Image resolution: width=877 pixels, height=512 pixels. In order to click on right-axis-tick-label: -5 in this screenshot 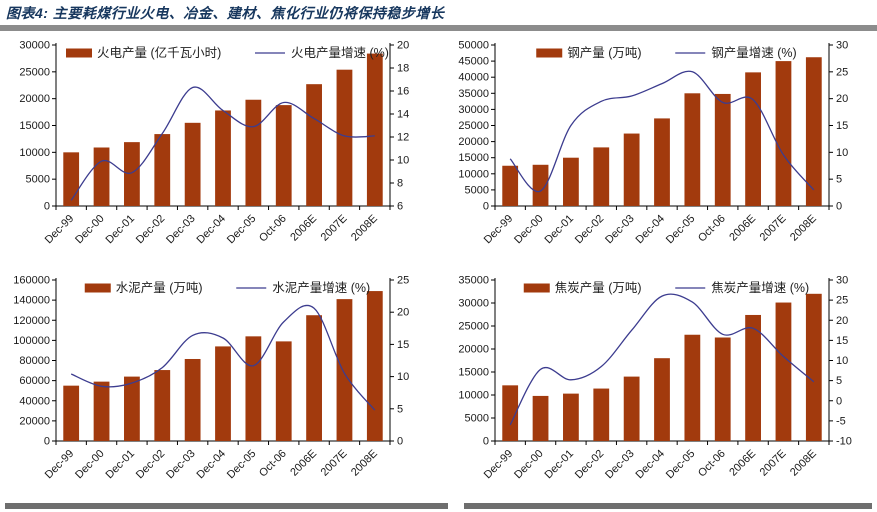, I will do `click(841, 421)`.